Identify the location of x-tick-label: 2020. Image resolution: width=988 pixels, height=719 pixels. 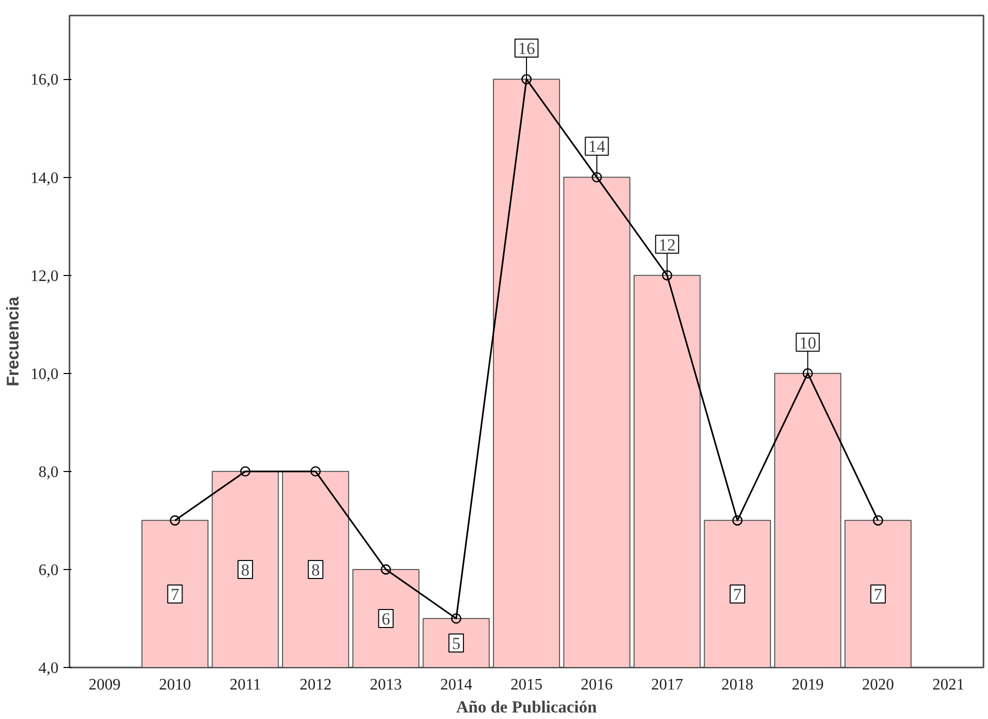
(878, 685).